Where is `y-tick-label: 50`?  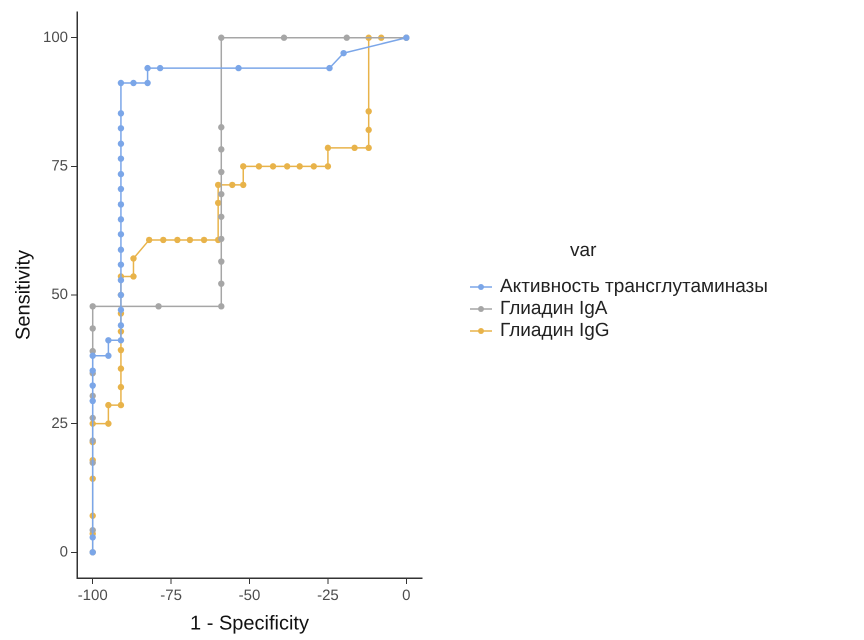
y-tick-label: 50 is located at coordinates (59, 295).